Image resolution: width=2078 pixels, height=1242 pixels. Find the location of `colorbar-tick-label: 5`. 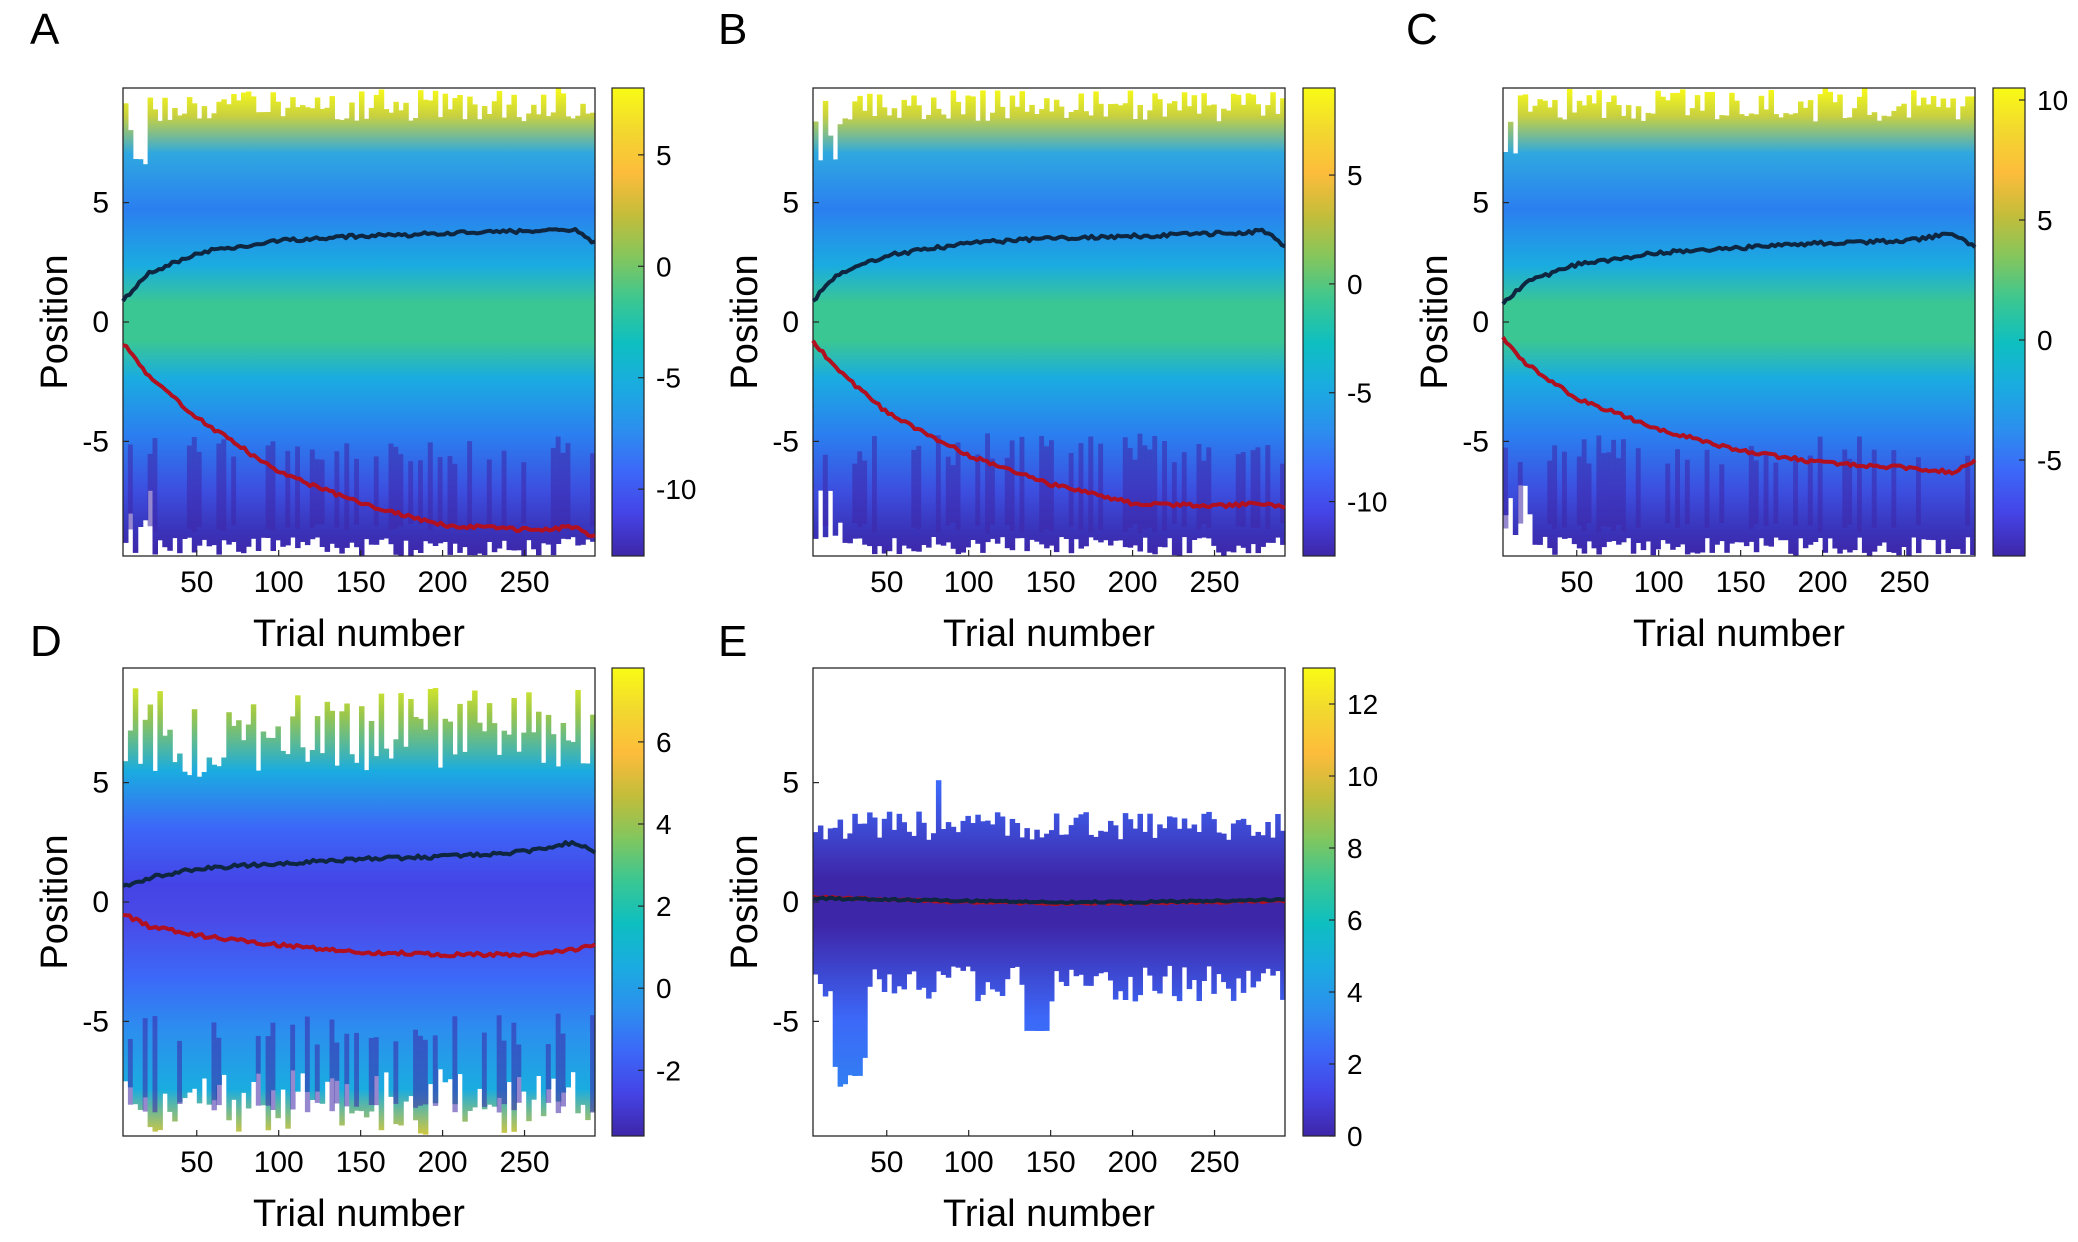

colorbar-tick-label: 5 is located at coordinates (664, 155).